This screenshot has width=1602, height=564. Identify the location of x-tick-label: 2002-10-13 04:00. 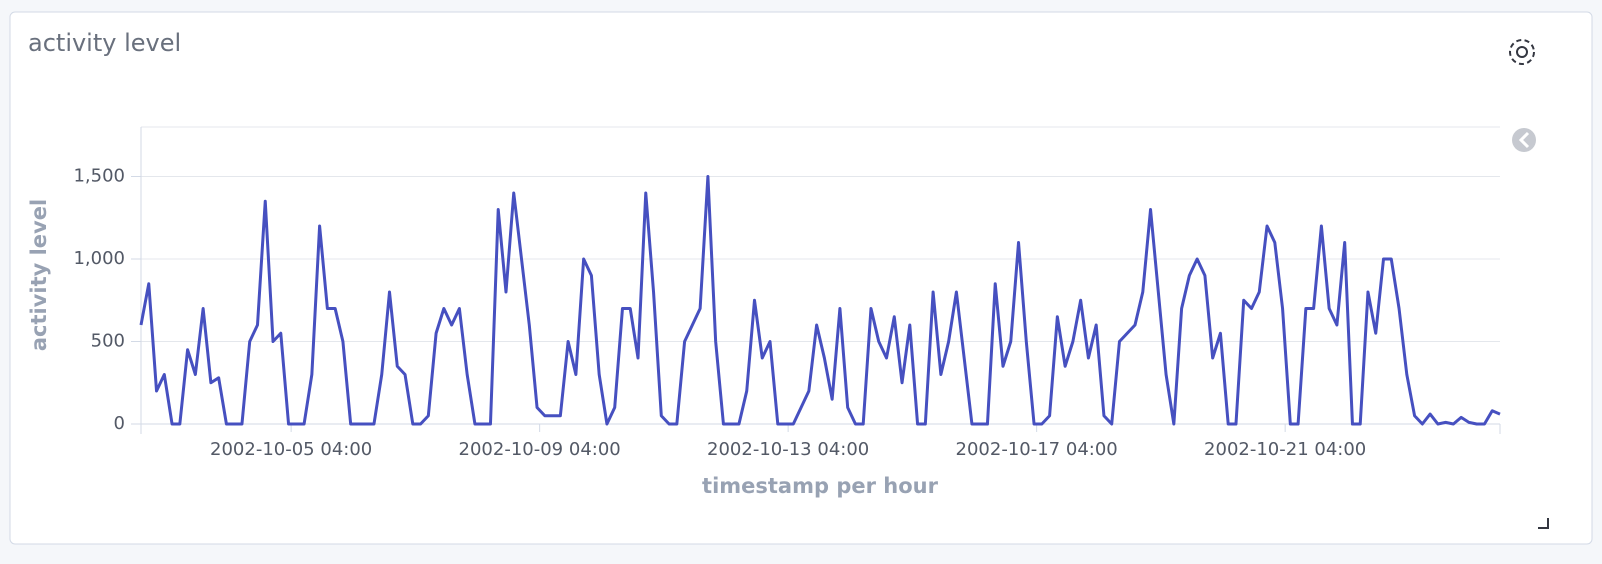
(788, 449).